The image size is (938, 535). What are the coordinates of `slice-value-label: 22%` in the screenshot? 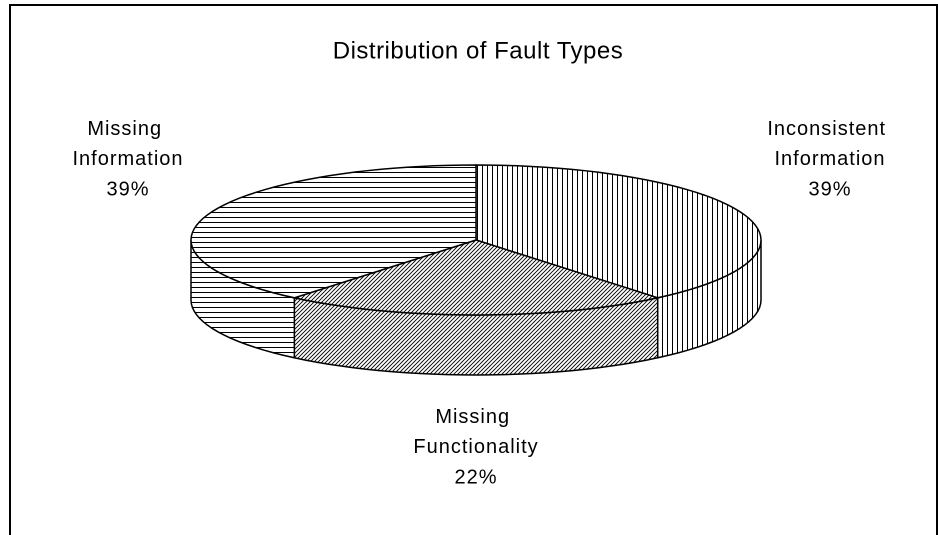 It's located at (475, 477).